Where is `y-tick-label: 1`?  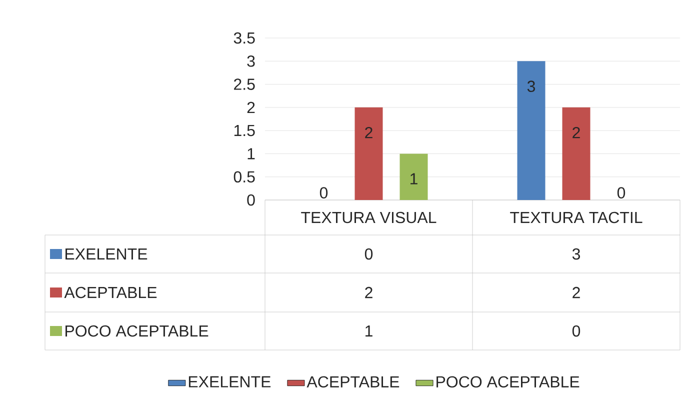 y-tick-label: 1 is located at coordinates (251, 154).